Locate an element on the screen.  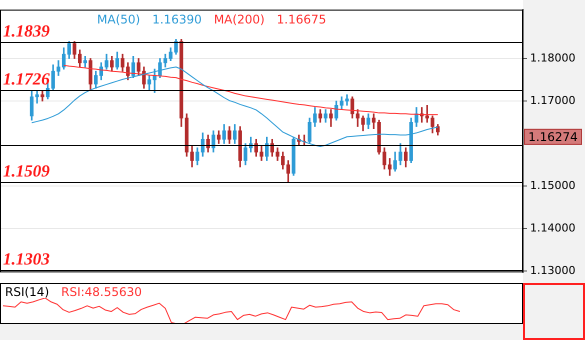
ref-line-label: 1.1839 is located at coordinates (26, 31).